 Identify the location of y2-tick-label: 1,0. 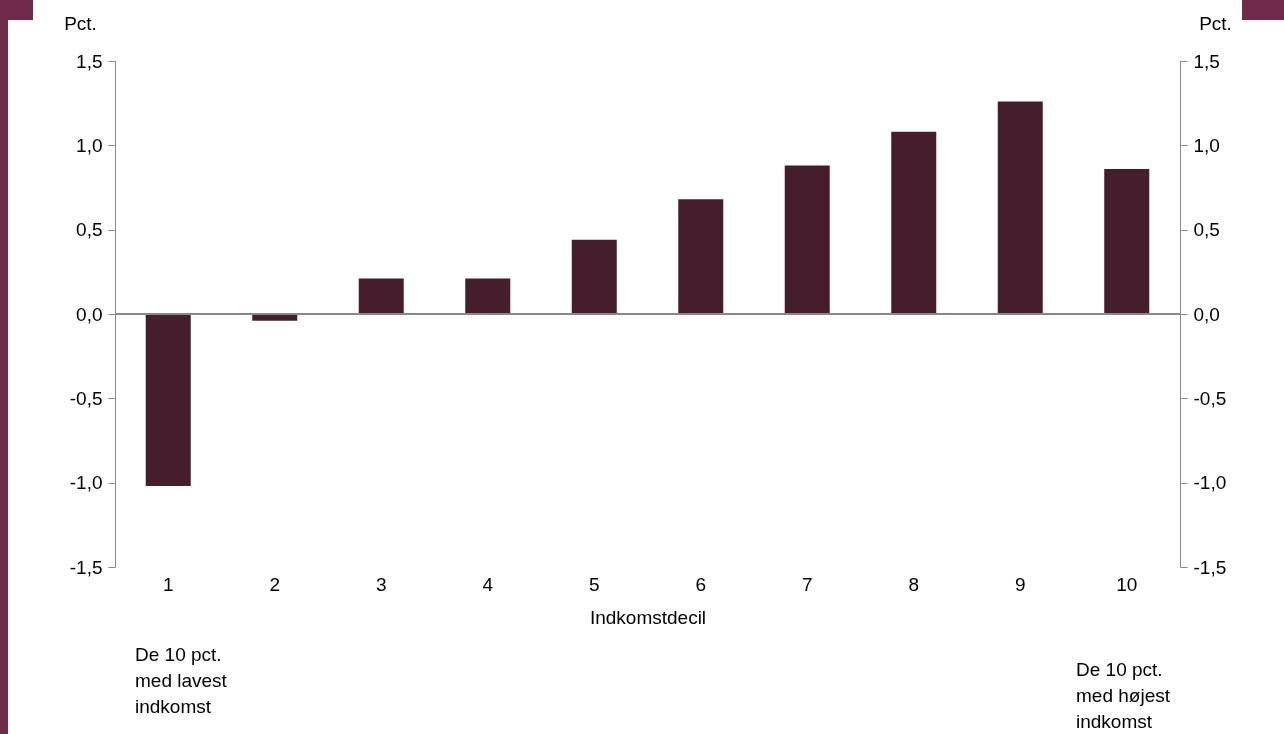
(1206, 145).